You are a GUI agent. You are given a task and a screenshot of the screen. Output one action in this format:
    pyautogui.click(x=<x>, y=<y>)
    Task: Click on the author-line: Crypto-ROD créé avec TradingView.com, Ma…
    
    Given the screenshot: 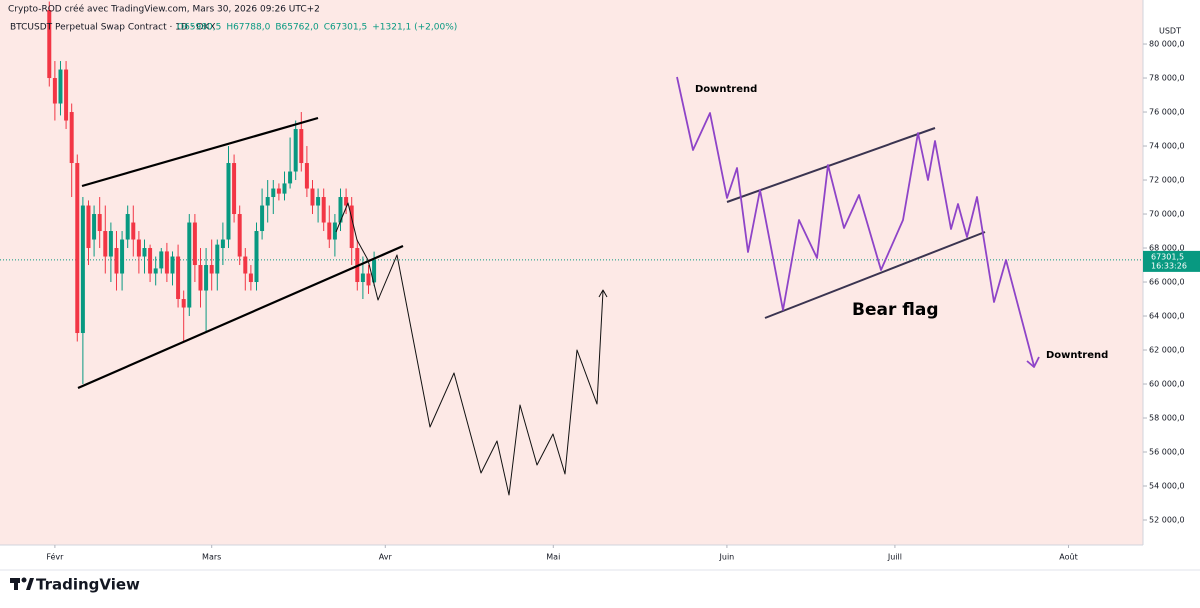 What is the action you would take?
    pyautogui.click(x=164, y=9)
    